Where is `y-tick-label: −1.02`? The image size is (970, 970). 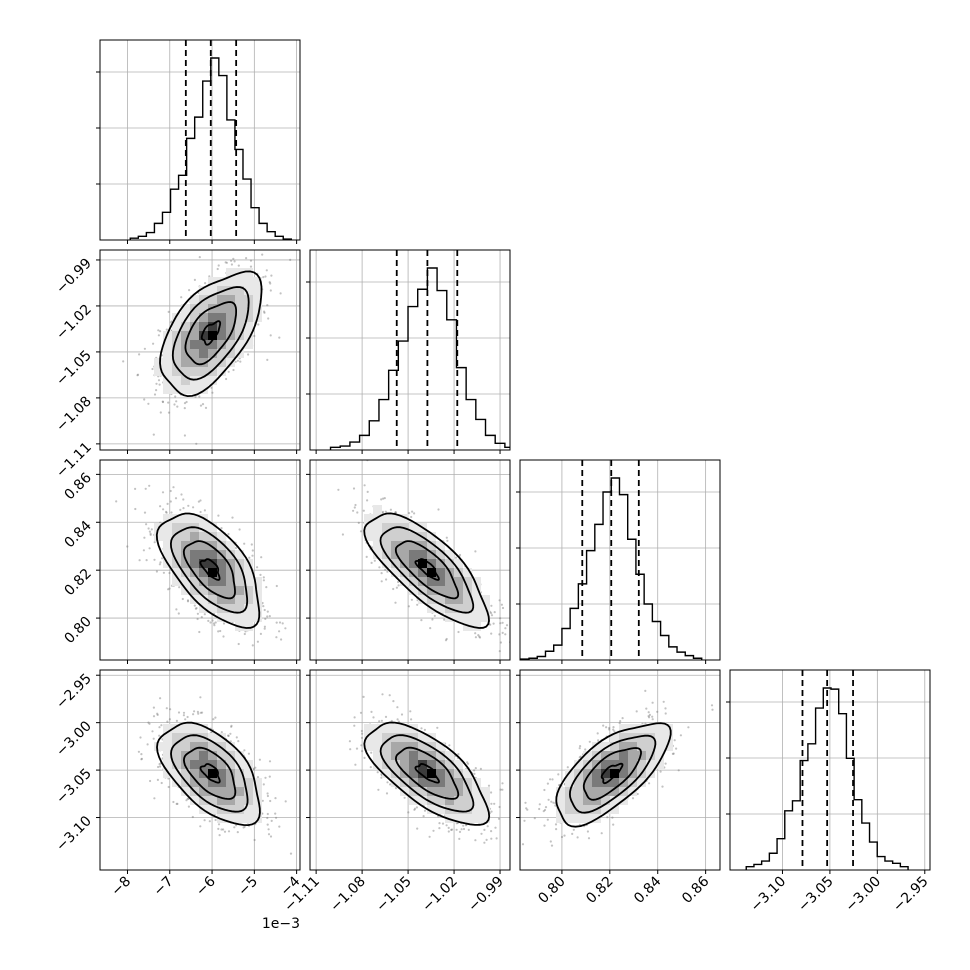
y-tick-label: −1.02 is located at coordinates (74, 322).